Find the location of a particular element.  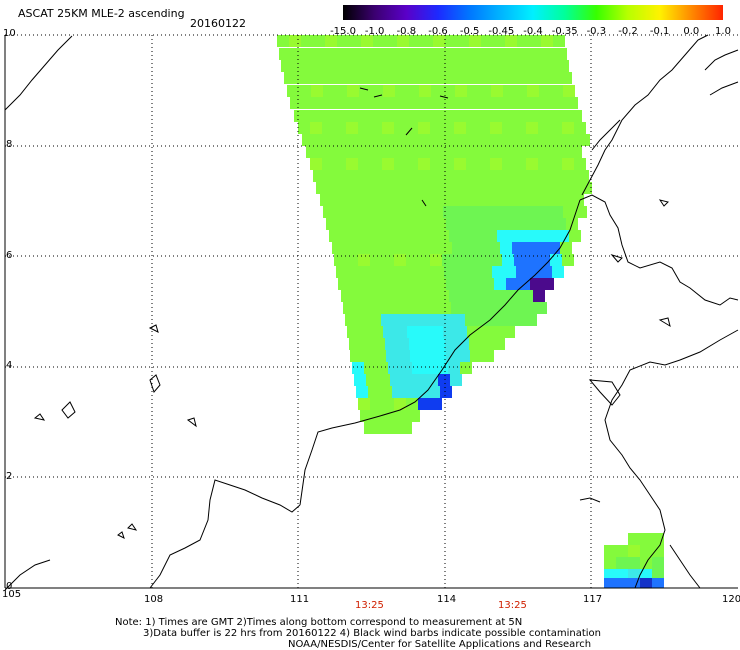

colorbar-label: -0.2 is located at coordinates (628, 31).